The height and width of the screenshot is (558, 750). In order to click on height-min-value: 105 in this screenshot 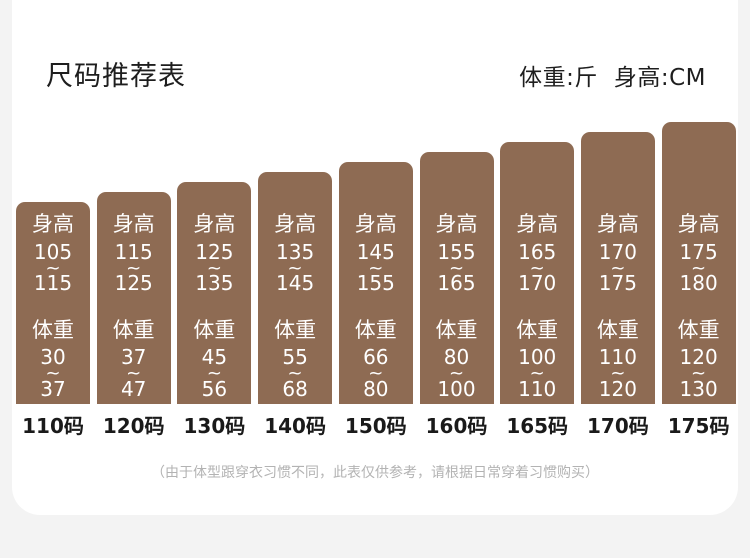, I will do `click(53, 252)`.